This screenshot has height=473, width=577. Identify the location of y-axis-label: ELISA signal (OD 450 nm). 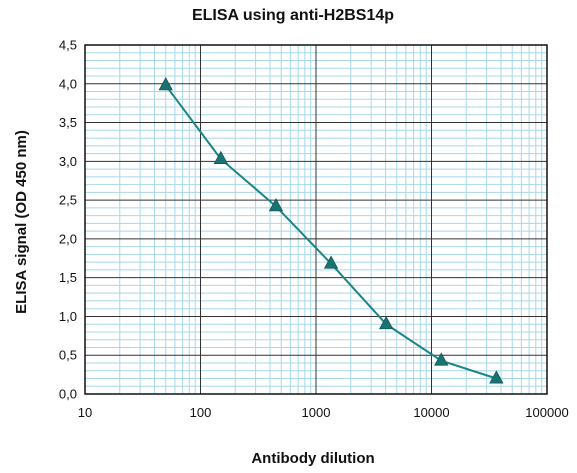
(21, 222).